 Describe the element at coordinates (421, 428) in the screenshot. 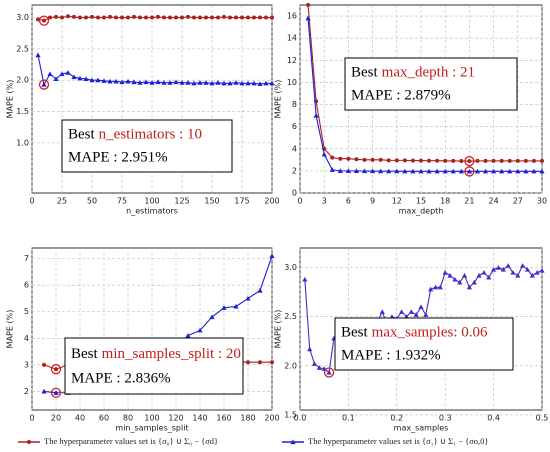

I see `x-axis-label: max_samples` at that location.